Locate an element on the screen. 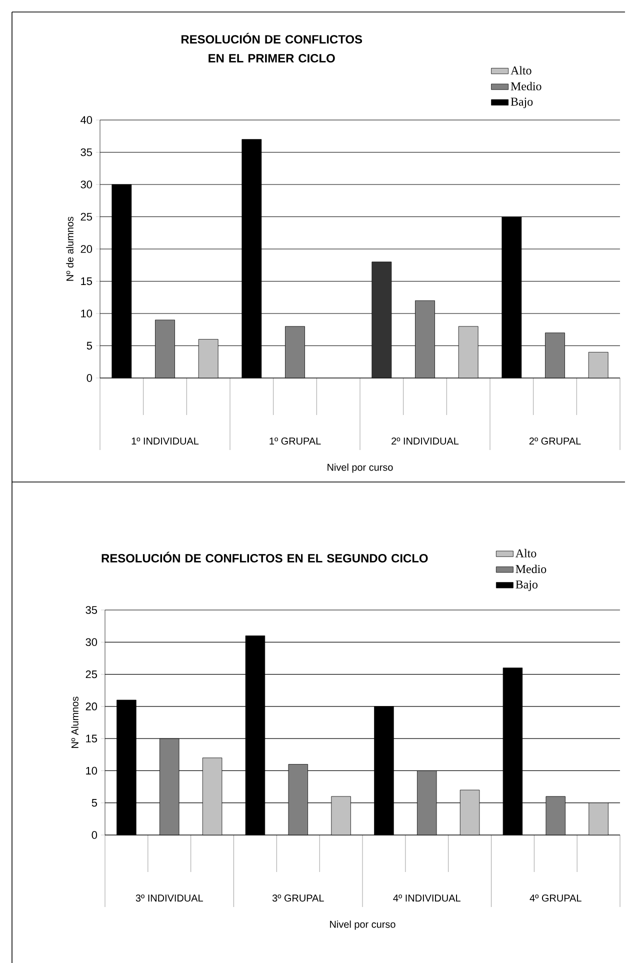 The height and width of the screenshot is (963, 626). chart-title: RESOLUCIÓN DE CONFLICTOS EN EL SEGUNDO CICLO is located at coordinates (265, 557).